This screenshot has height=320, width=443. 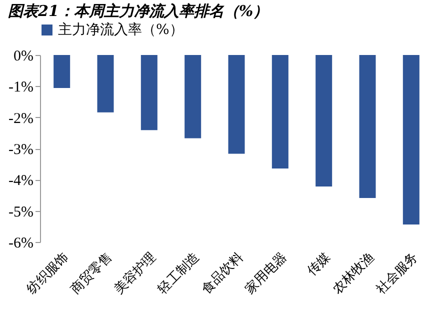 I want to click on y-tick-label: -5%, so click(x=21, y=212).